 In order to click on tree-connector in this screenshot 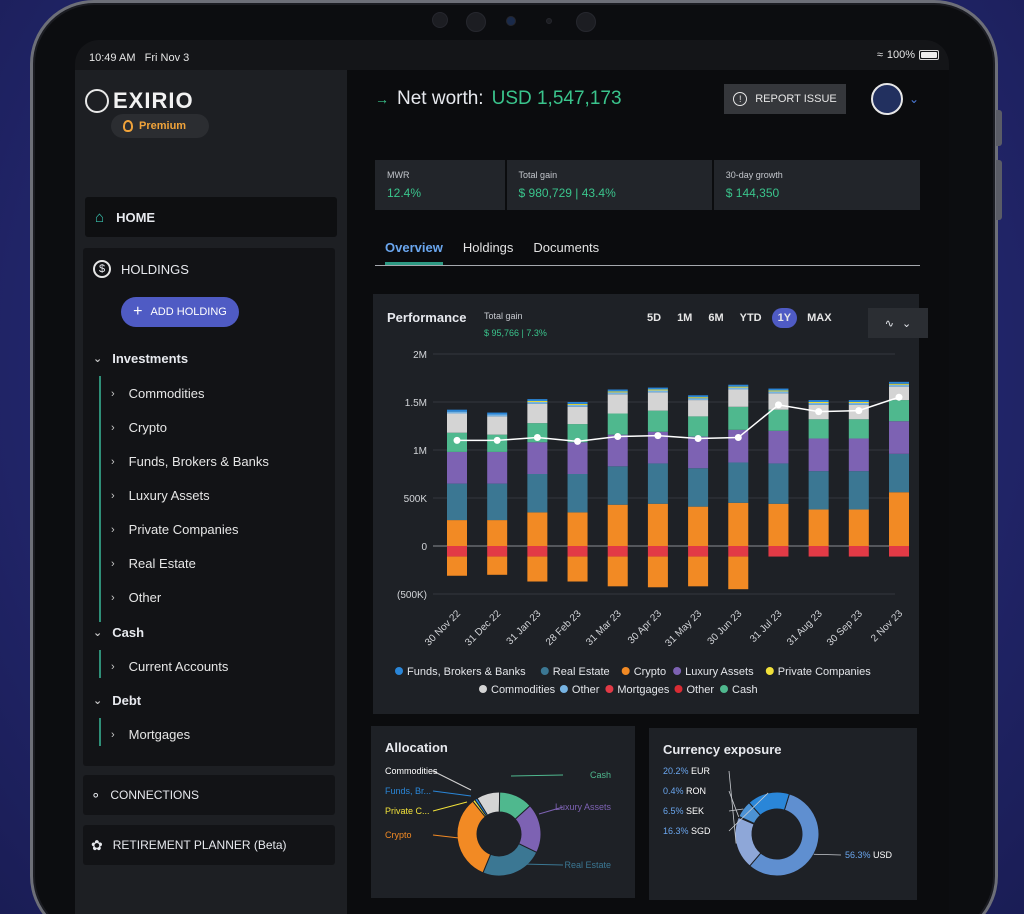, I will do `click(100, 664)`.